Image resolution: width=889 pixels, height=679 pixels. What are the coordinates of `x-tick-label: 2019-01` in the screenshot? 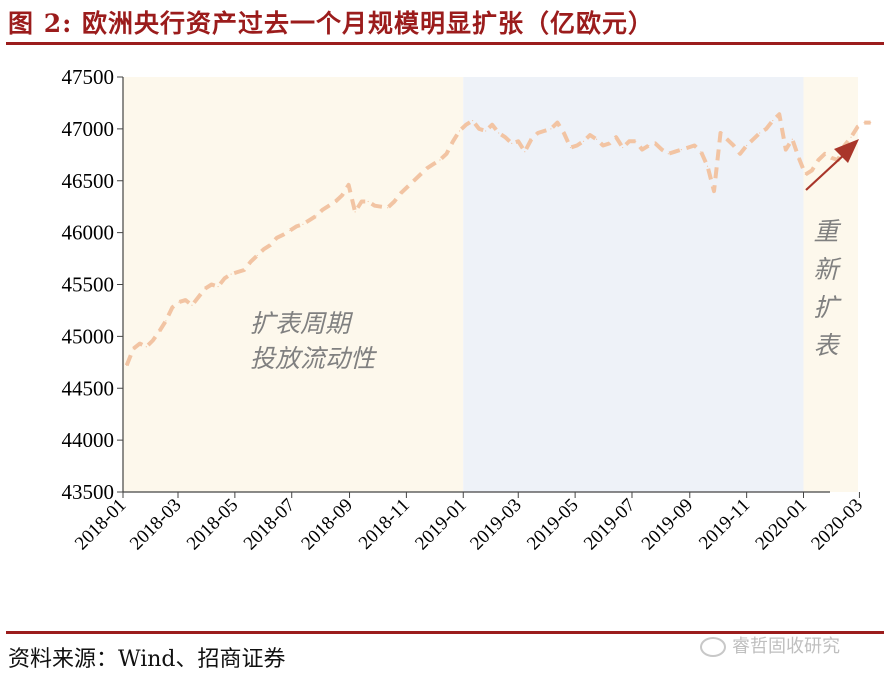 It's located at (441, 525).